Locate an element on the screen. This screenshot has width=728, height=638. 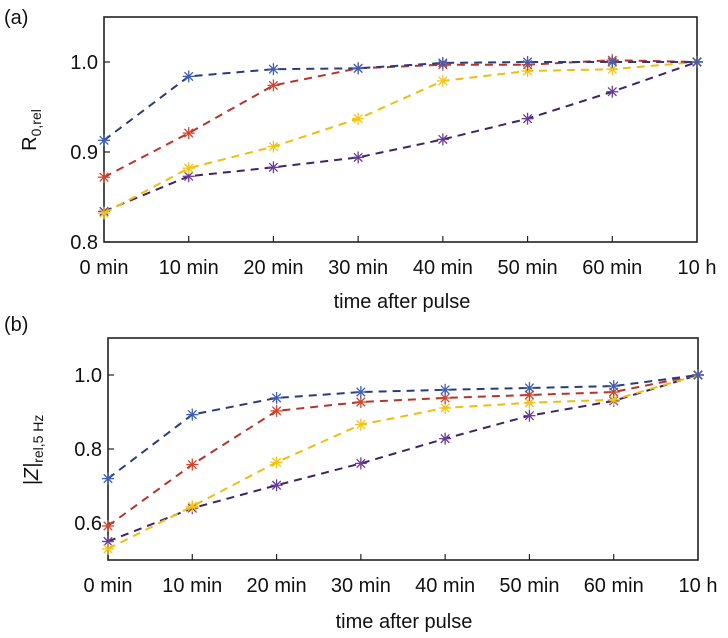
panel-b-x-tick-label: 60 min is located at coordinates (614, 586).